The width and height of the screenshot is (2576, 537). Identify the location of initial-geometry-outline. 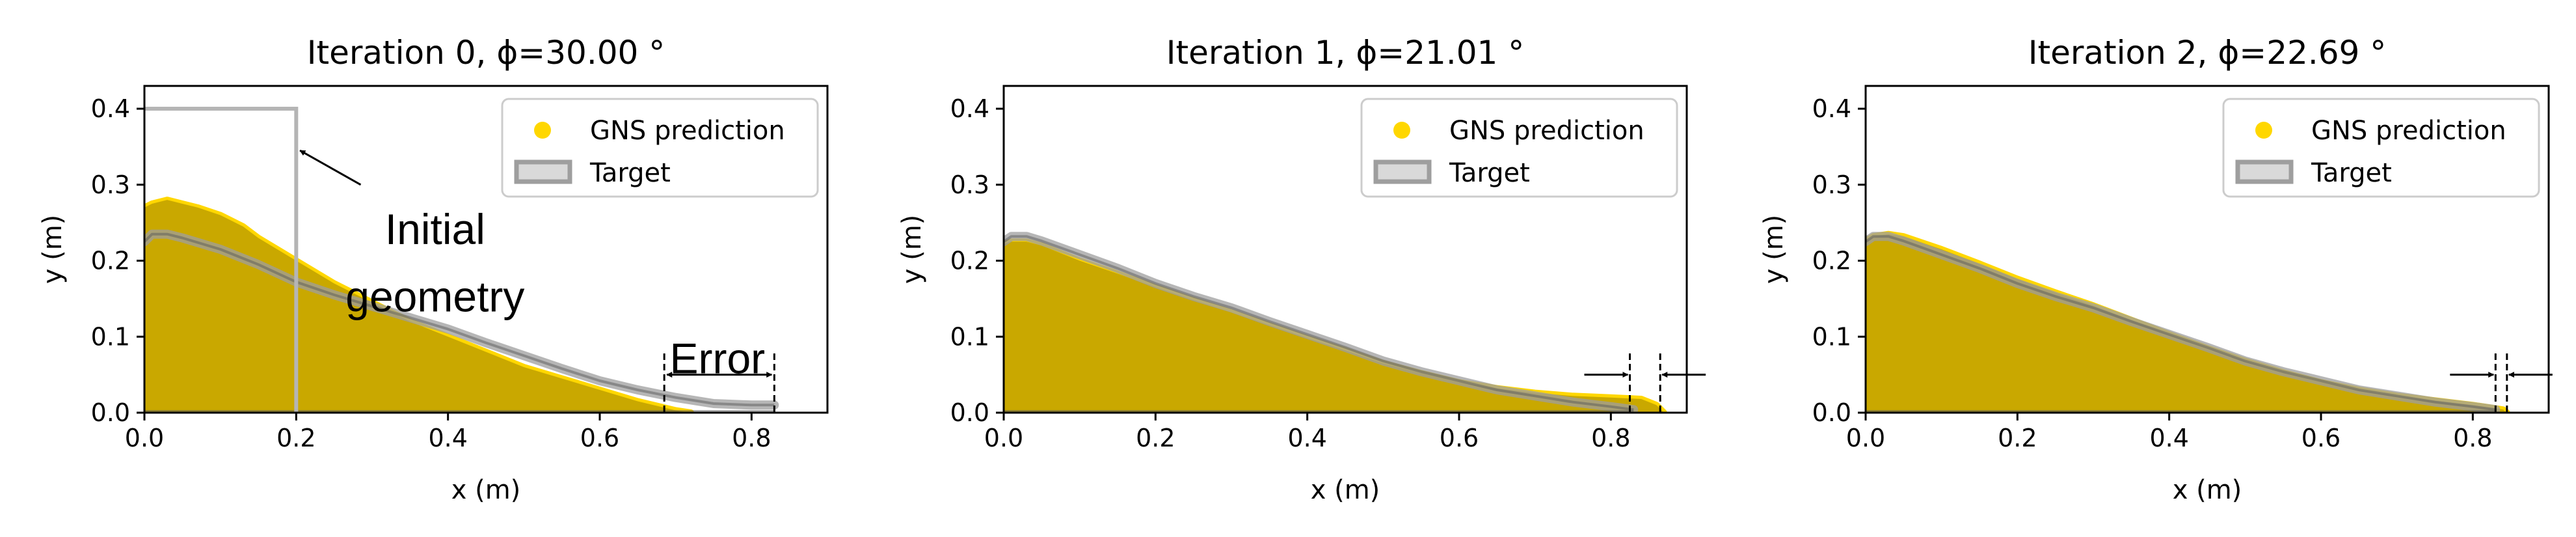
(221, 260).